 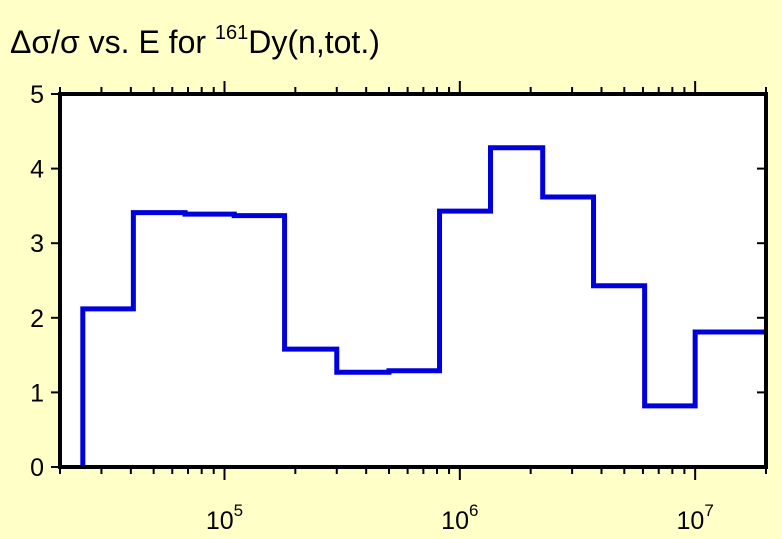 What do you see at coordinates (231, 33) in the screenshot?
I see `title-superscript: 161` at bounding box center [231, 33].